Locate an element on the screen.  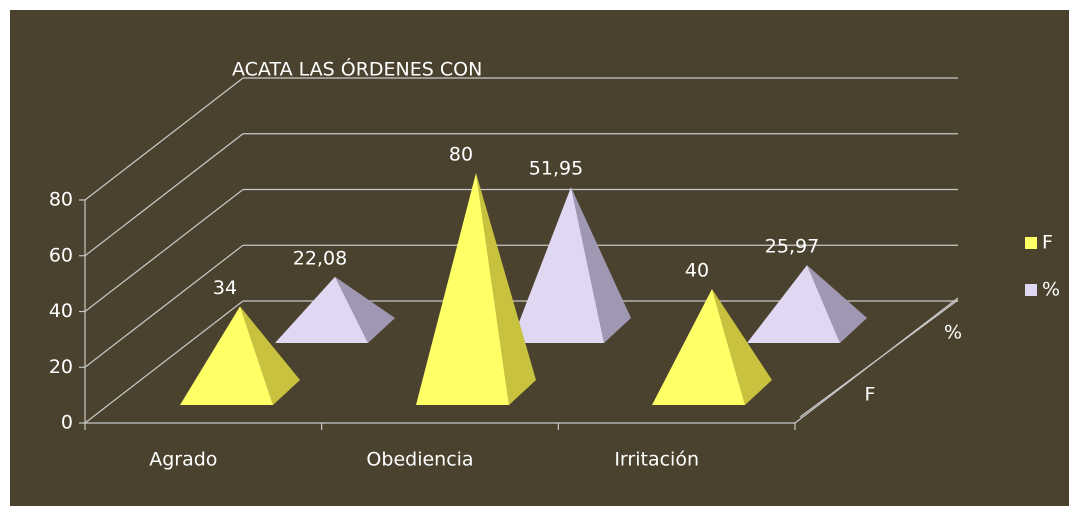
y-tick-label: 20 is located at coordinates (61, 367).